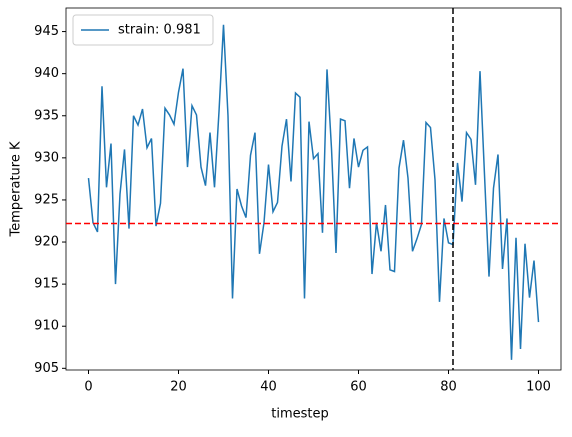  Describe the element at coordinates (159, 30) in the screenshot. I see `legend-label: strain: 0.981` at that location.